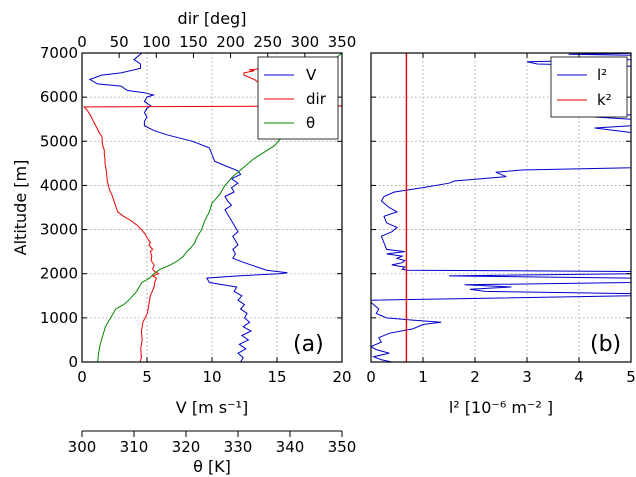 This screenshot has width=636, height=477. I want to click on theta-tick-label: 330, so click(238, 447).